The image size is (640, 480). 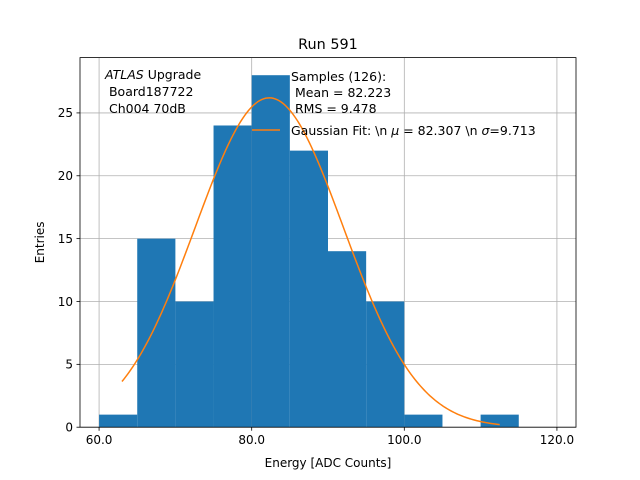 What do you see at coordinates (341, 130) in the screenshot?
I see `legend-fit-part-1: Gaussian Fit: \n` at bounding box center [341, 130].